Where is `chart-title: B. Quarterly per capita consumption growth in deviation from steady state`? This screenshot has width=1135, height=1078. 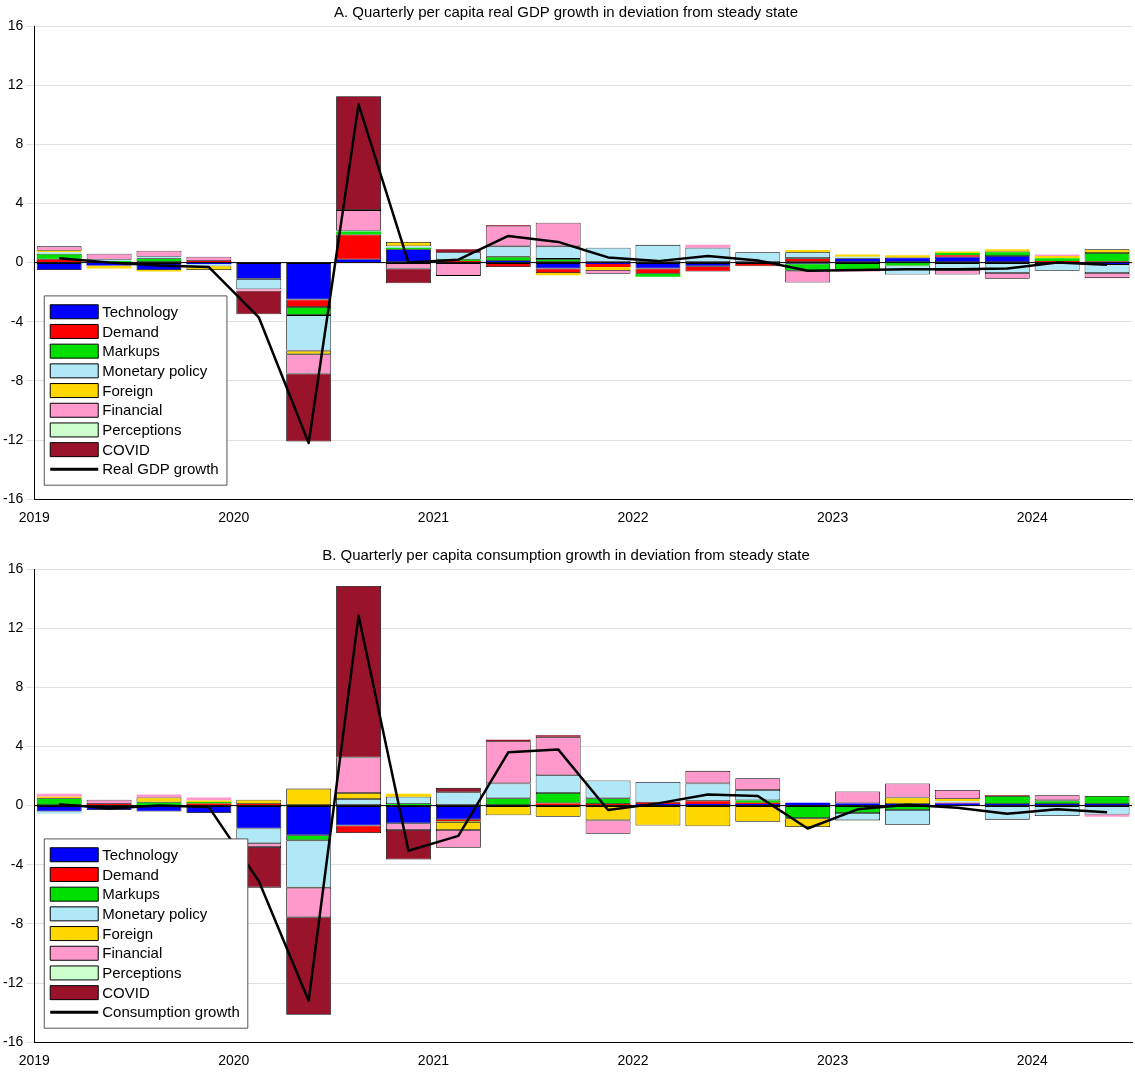
chart-title: B. Quarterly per capita consumption growth in deviation from steady state is located at coordinates (566, 555).